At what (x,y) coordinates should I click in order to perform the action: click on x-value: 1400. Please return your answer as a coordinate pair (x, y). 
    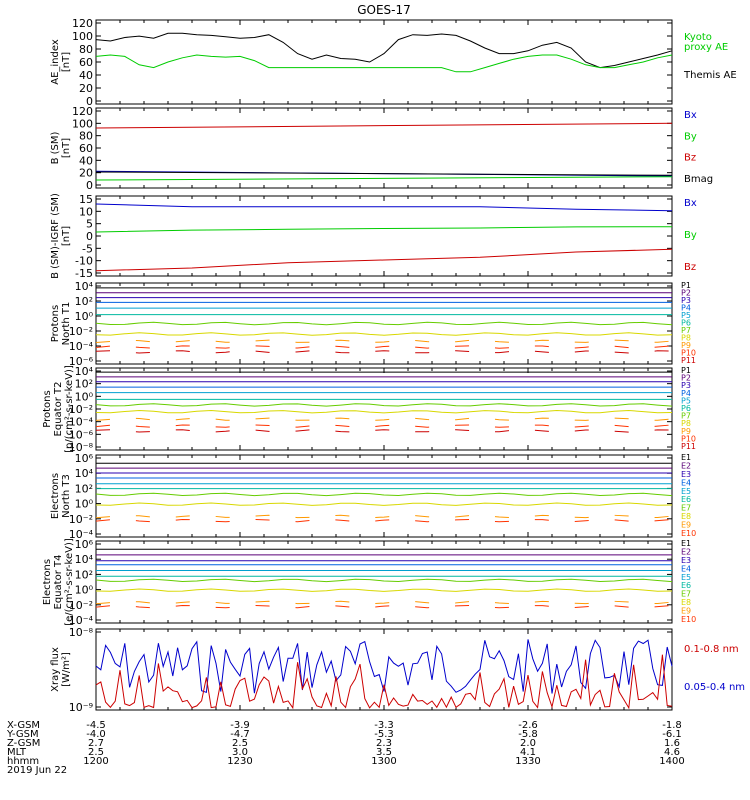
    Looking at the image, I should click on (671, 761).